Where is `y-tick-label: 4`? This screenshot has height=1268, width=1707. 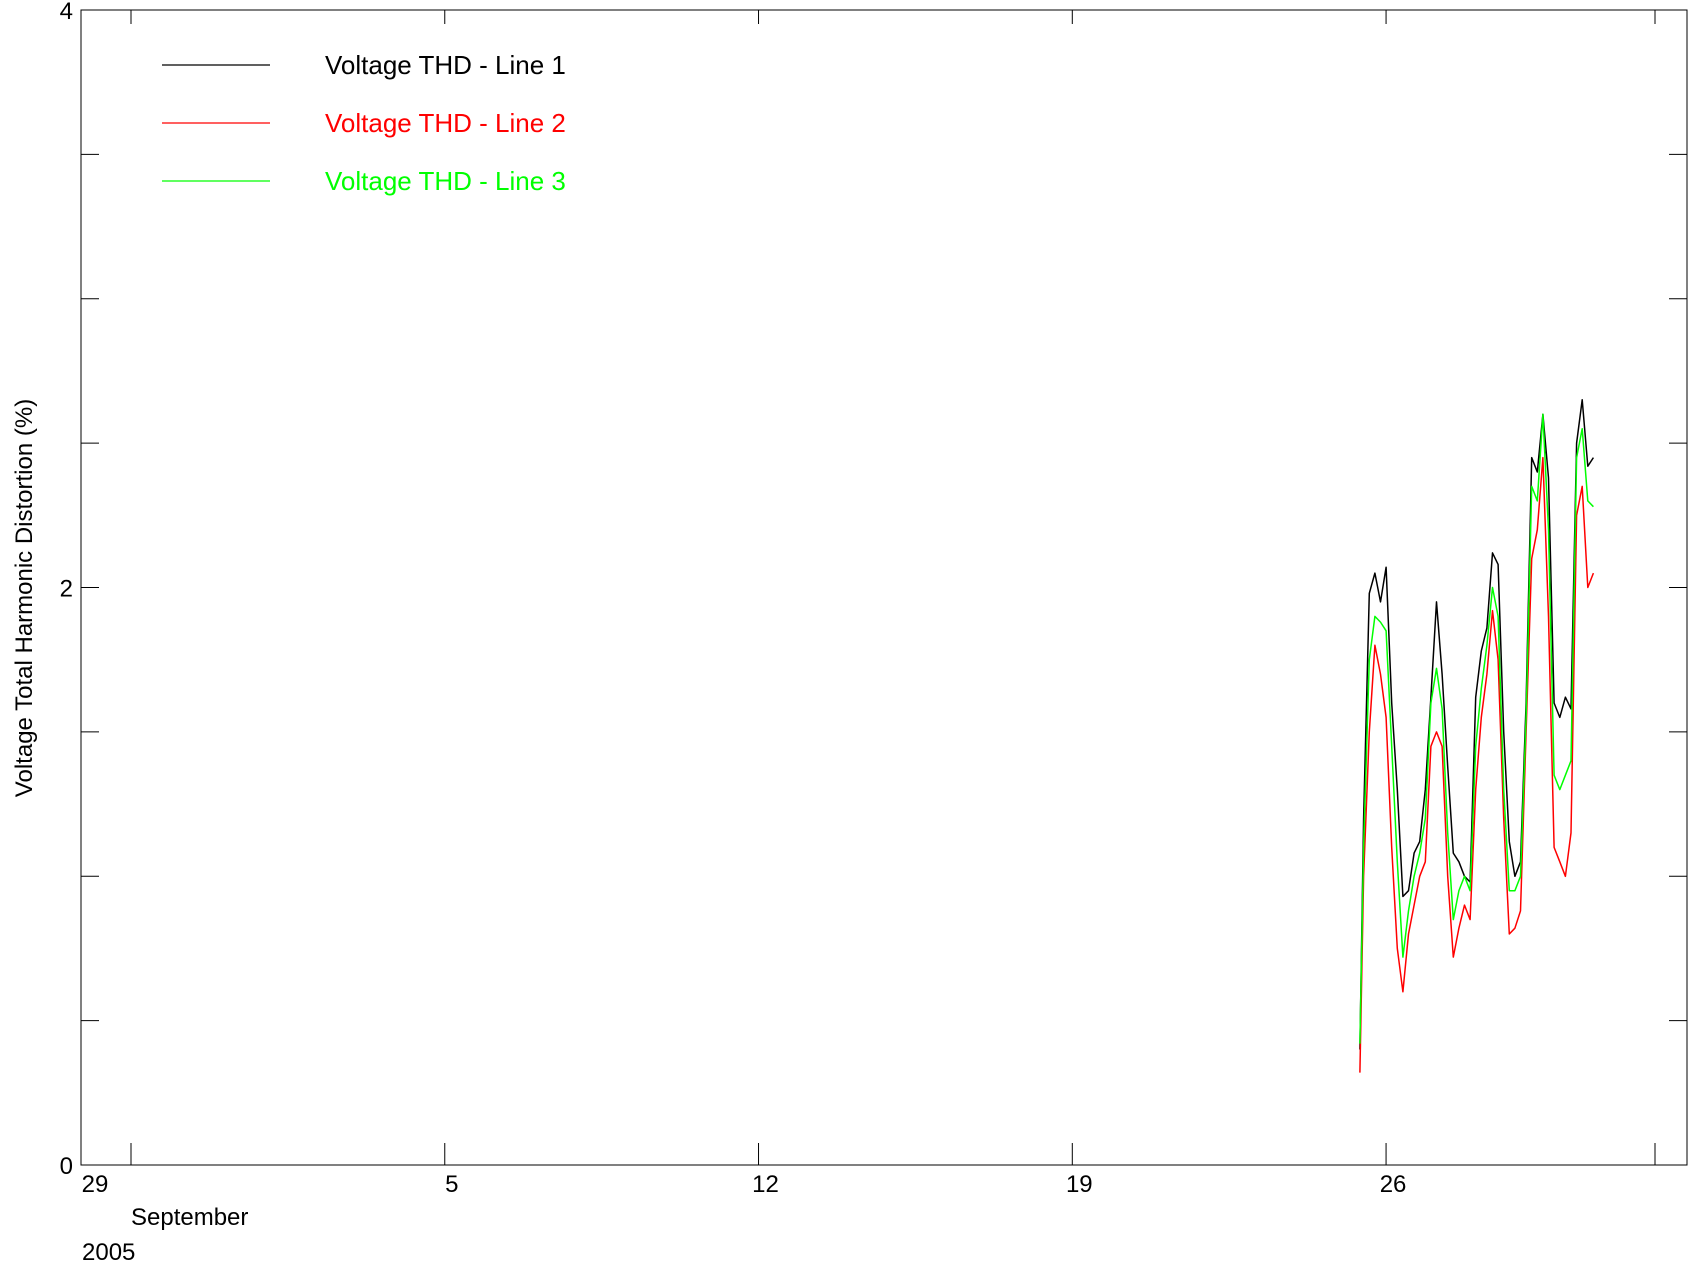
y-tick-label: 4 is located at coordinates (66, 12).